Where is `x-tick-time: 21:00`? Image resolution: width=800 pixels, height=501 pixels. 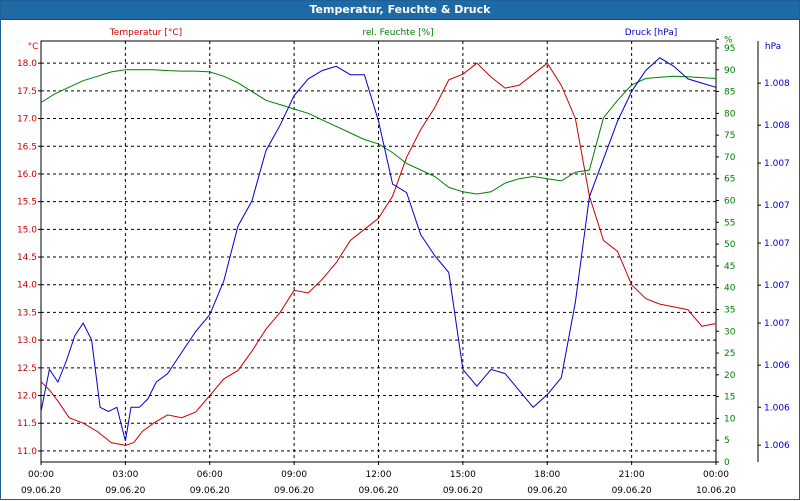 x-tick-time: 21:00 is located at coordinates (632, 475).